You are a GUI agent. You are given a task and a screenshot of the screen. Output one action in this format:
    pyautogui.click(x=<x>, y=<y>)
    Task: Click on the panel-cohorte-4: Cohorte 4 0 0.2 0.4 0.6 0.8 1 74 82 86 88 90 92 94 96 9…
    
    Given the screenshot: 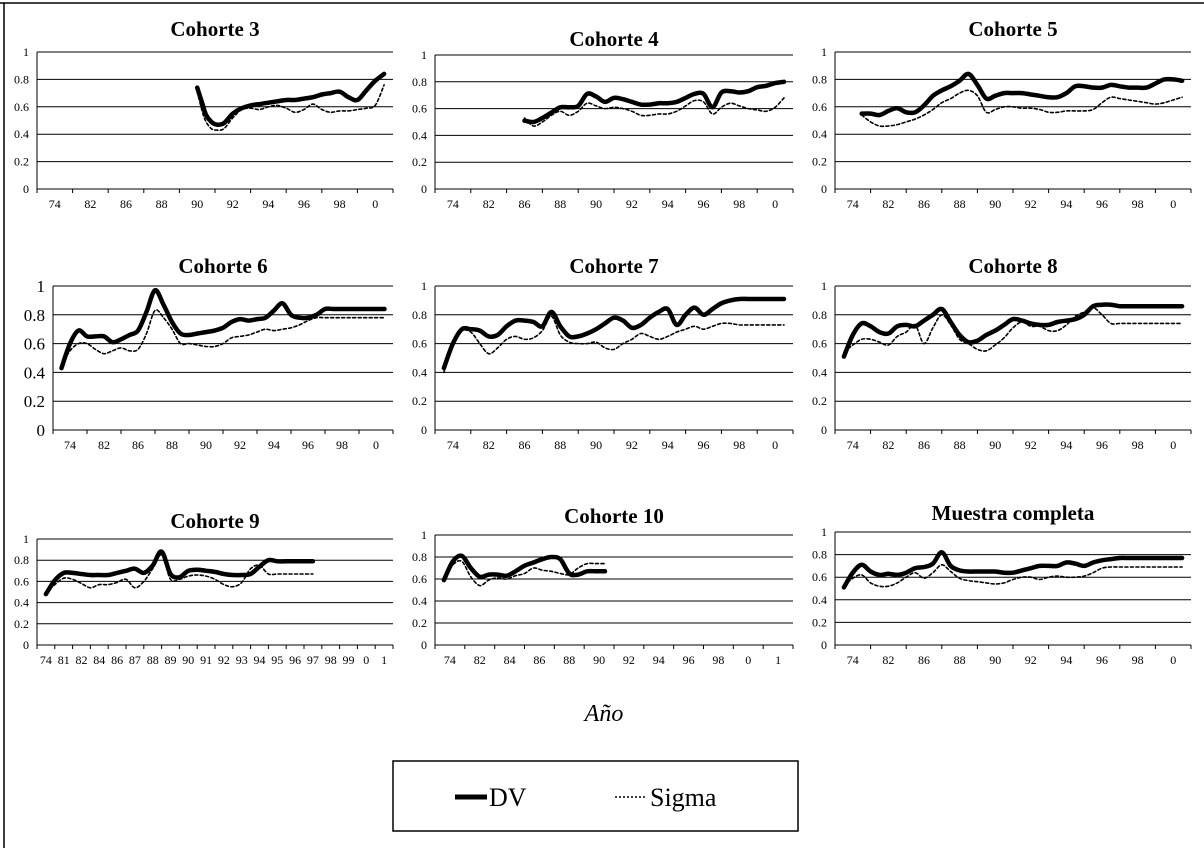 What is the action you would take?
    pyautogui.click(x=603, y=119)
    